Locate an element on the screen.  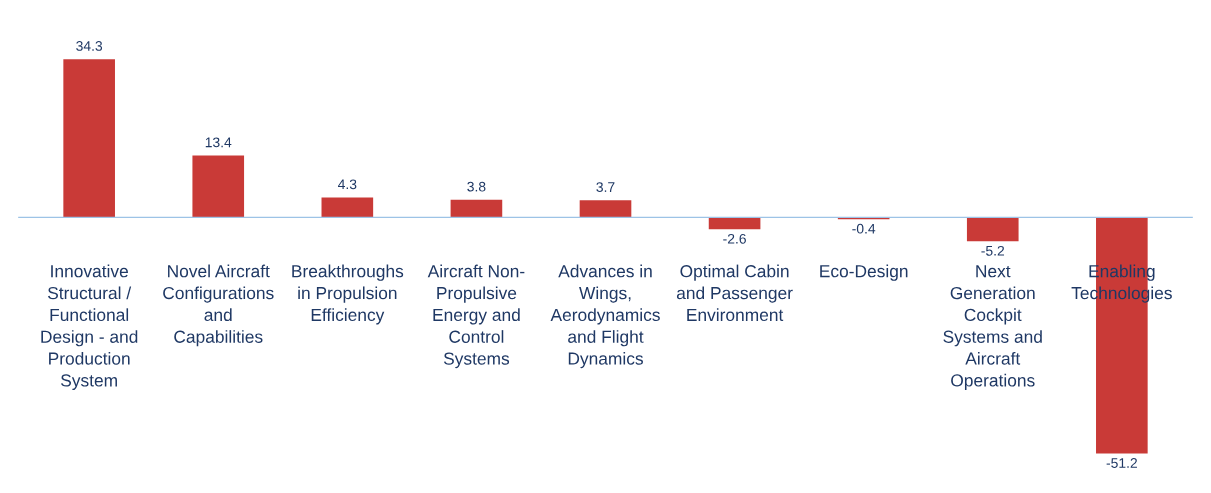
x-tick-label: Optimal Cabin and Passenger Environment is located at coordinates (734, 293).